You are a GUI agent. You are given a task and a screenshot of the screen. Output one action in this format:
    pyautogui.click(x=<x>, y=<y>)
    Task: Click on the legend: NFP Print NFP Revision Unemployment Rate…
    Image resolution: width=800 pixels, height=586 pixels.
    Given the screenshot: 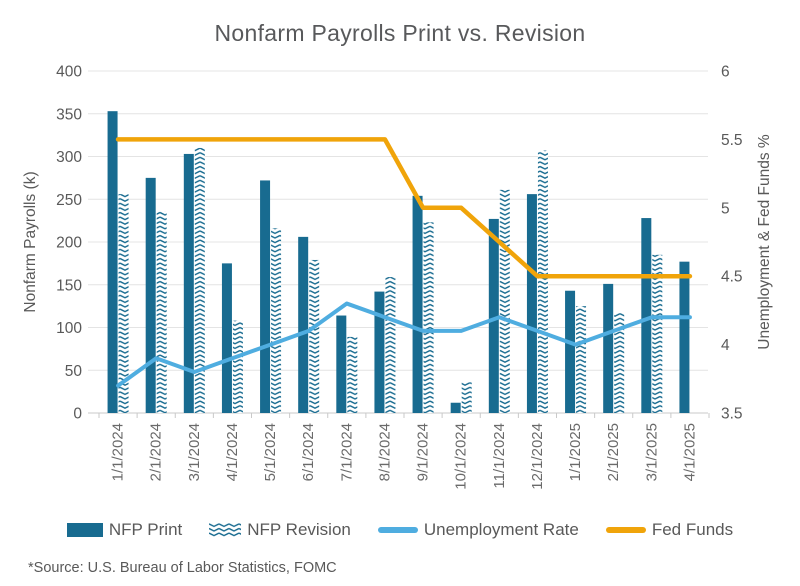 What is the action you would take?
    pyautogui.click(x=400, y=530)
    